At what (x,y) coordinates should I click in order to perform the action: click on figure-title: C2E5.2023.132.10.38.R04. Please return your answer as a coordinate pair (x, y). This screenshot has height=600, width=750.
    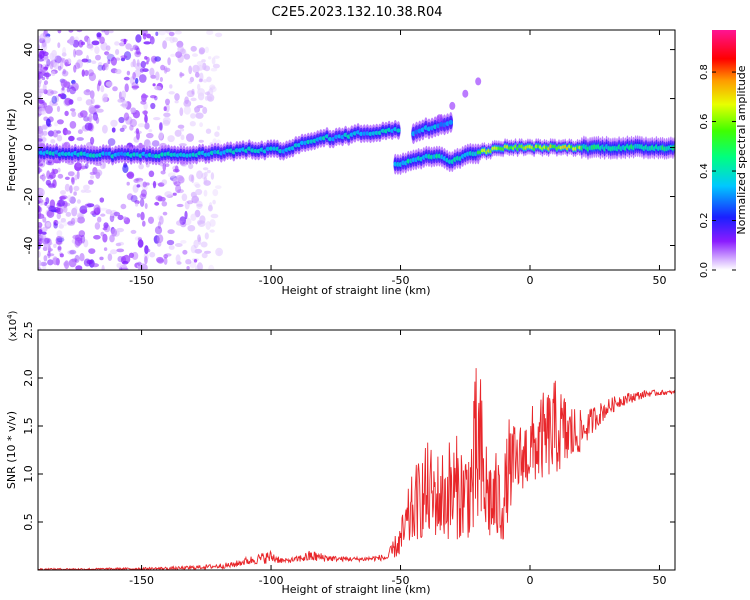
    Looking at the image, I should click on (356, 12).